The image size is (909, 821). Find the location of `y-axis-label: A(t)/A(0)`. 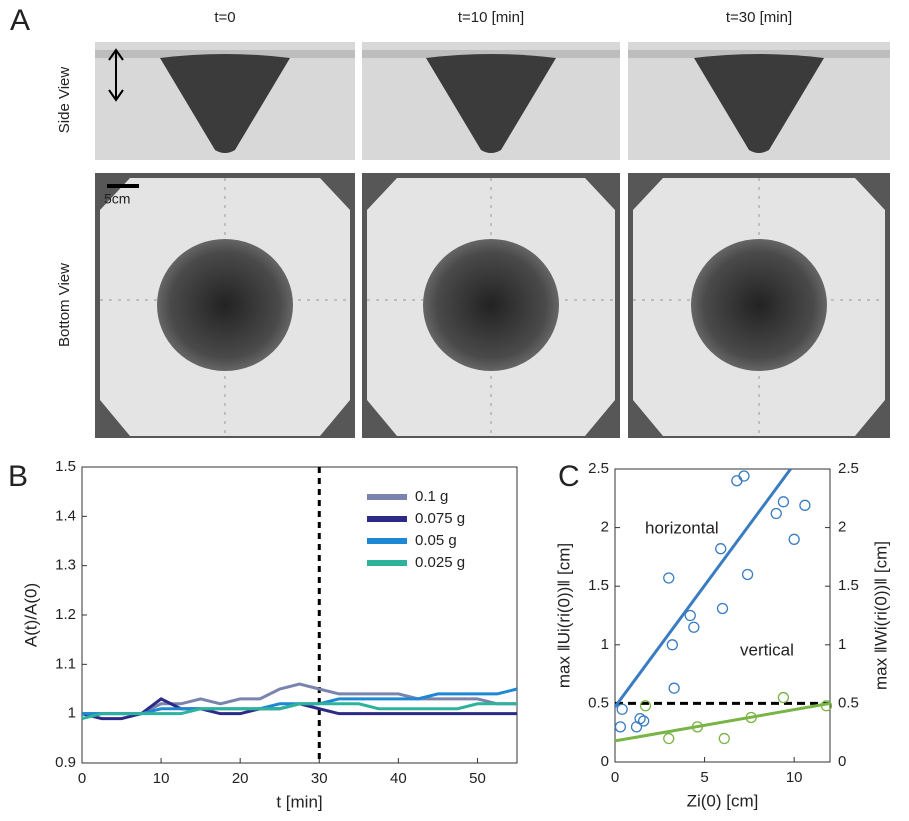

y-axis-label: A(t)/A(0) is located at coordinates (30, 615).